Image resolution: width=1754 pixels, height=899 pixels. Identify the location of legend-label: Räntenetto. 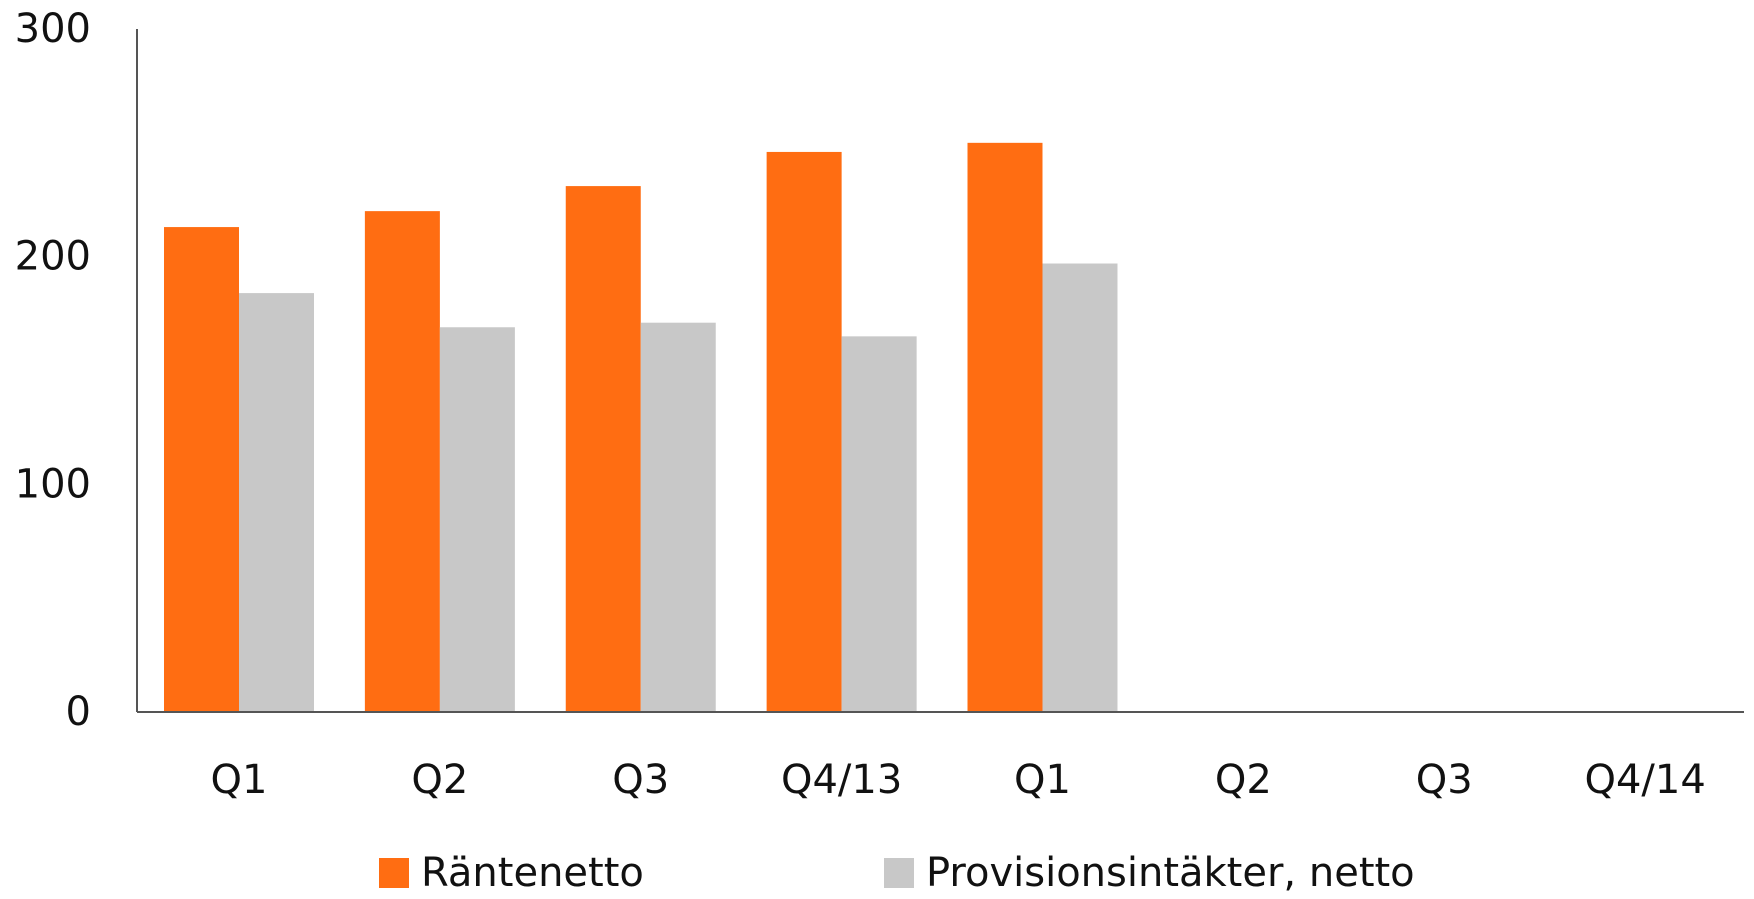
(532, 873).